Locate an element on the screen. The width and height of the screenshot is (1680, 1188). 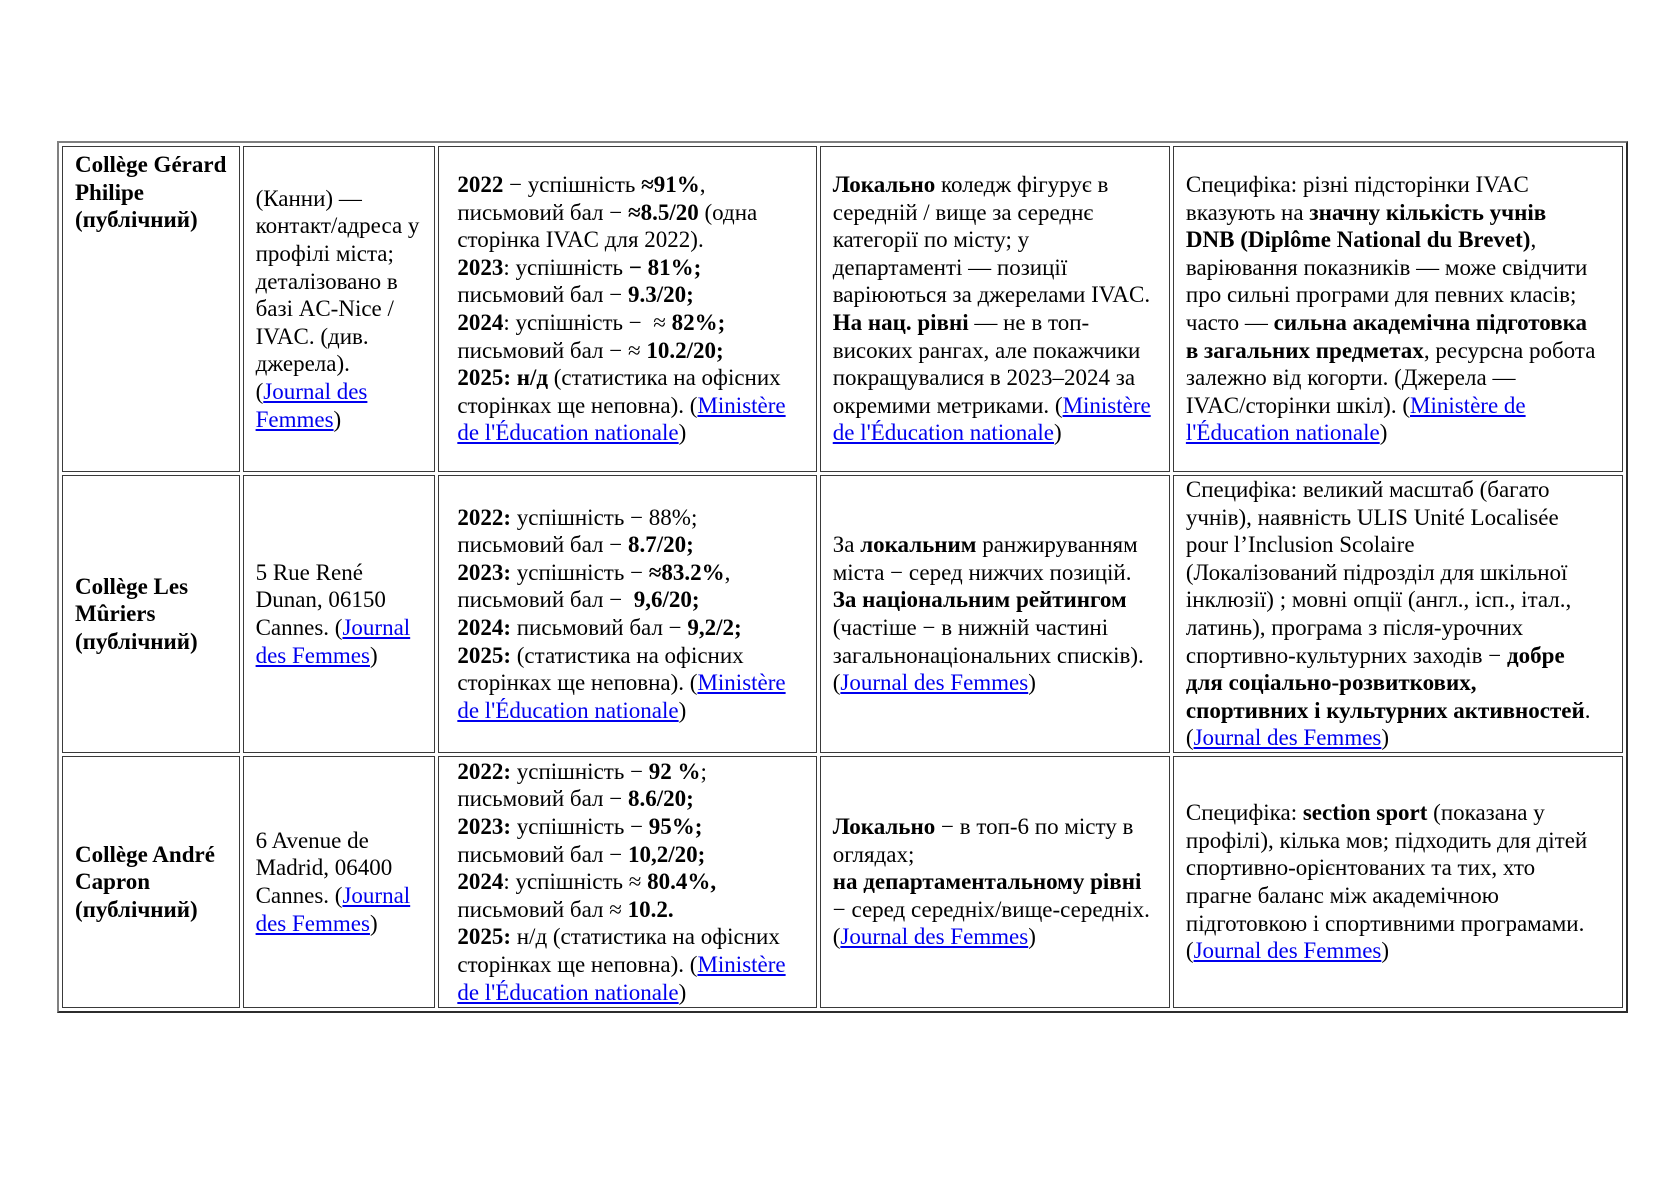
text-line: письмовий бал − 9.3/20; is located at coordinates (633, 295).